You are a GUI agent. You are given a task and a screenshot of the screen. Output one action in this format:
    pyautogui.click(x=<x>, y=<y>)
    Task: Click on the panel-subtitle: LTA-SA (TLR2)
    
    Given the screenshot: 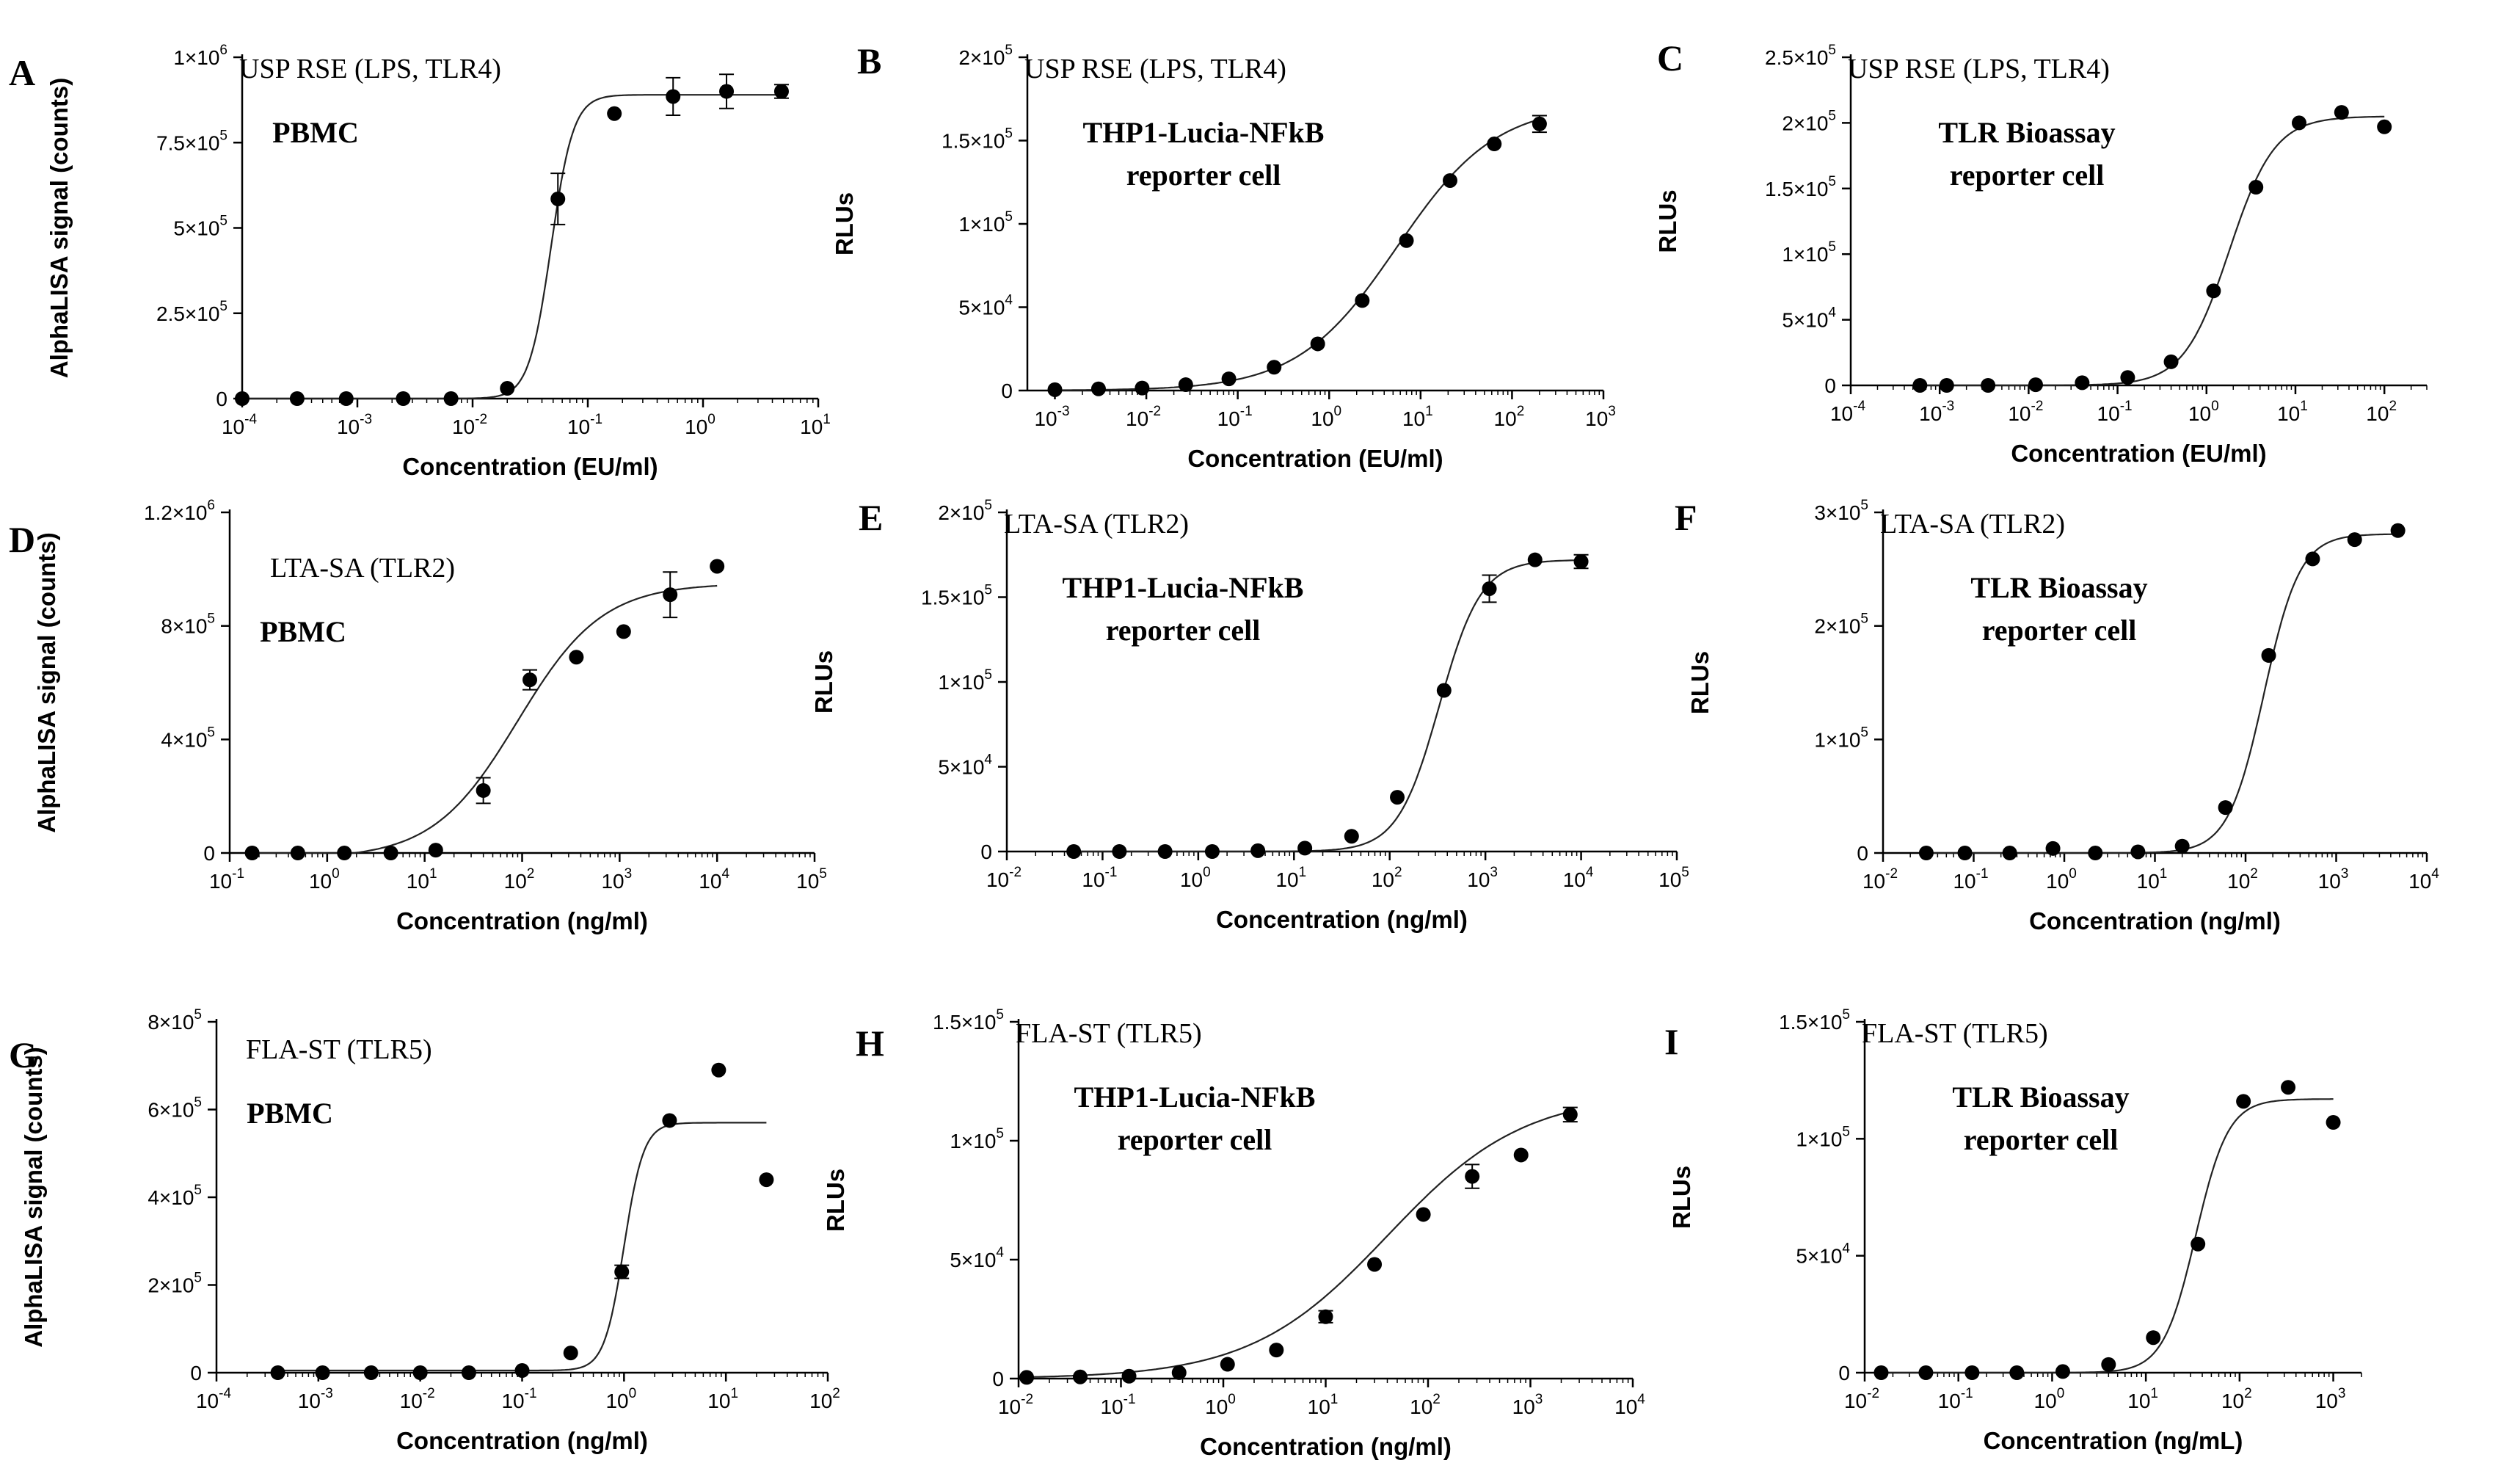 What is the action you would take?
    pyautogui.click(x=1096, y=524)
    